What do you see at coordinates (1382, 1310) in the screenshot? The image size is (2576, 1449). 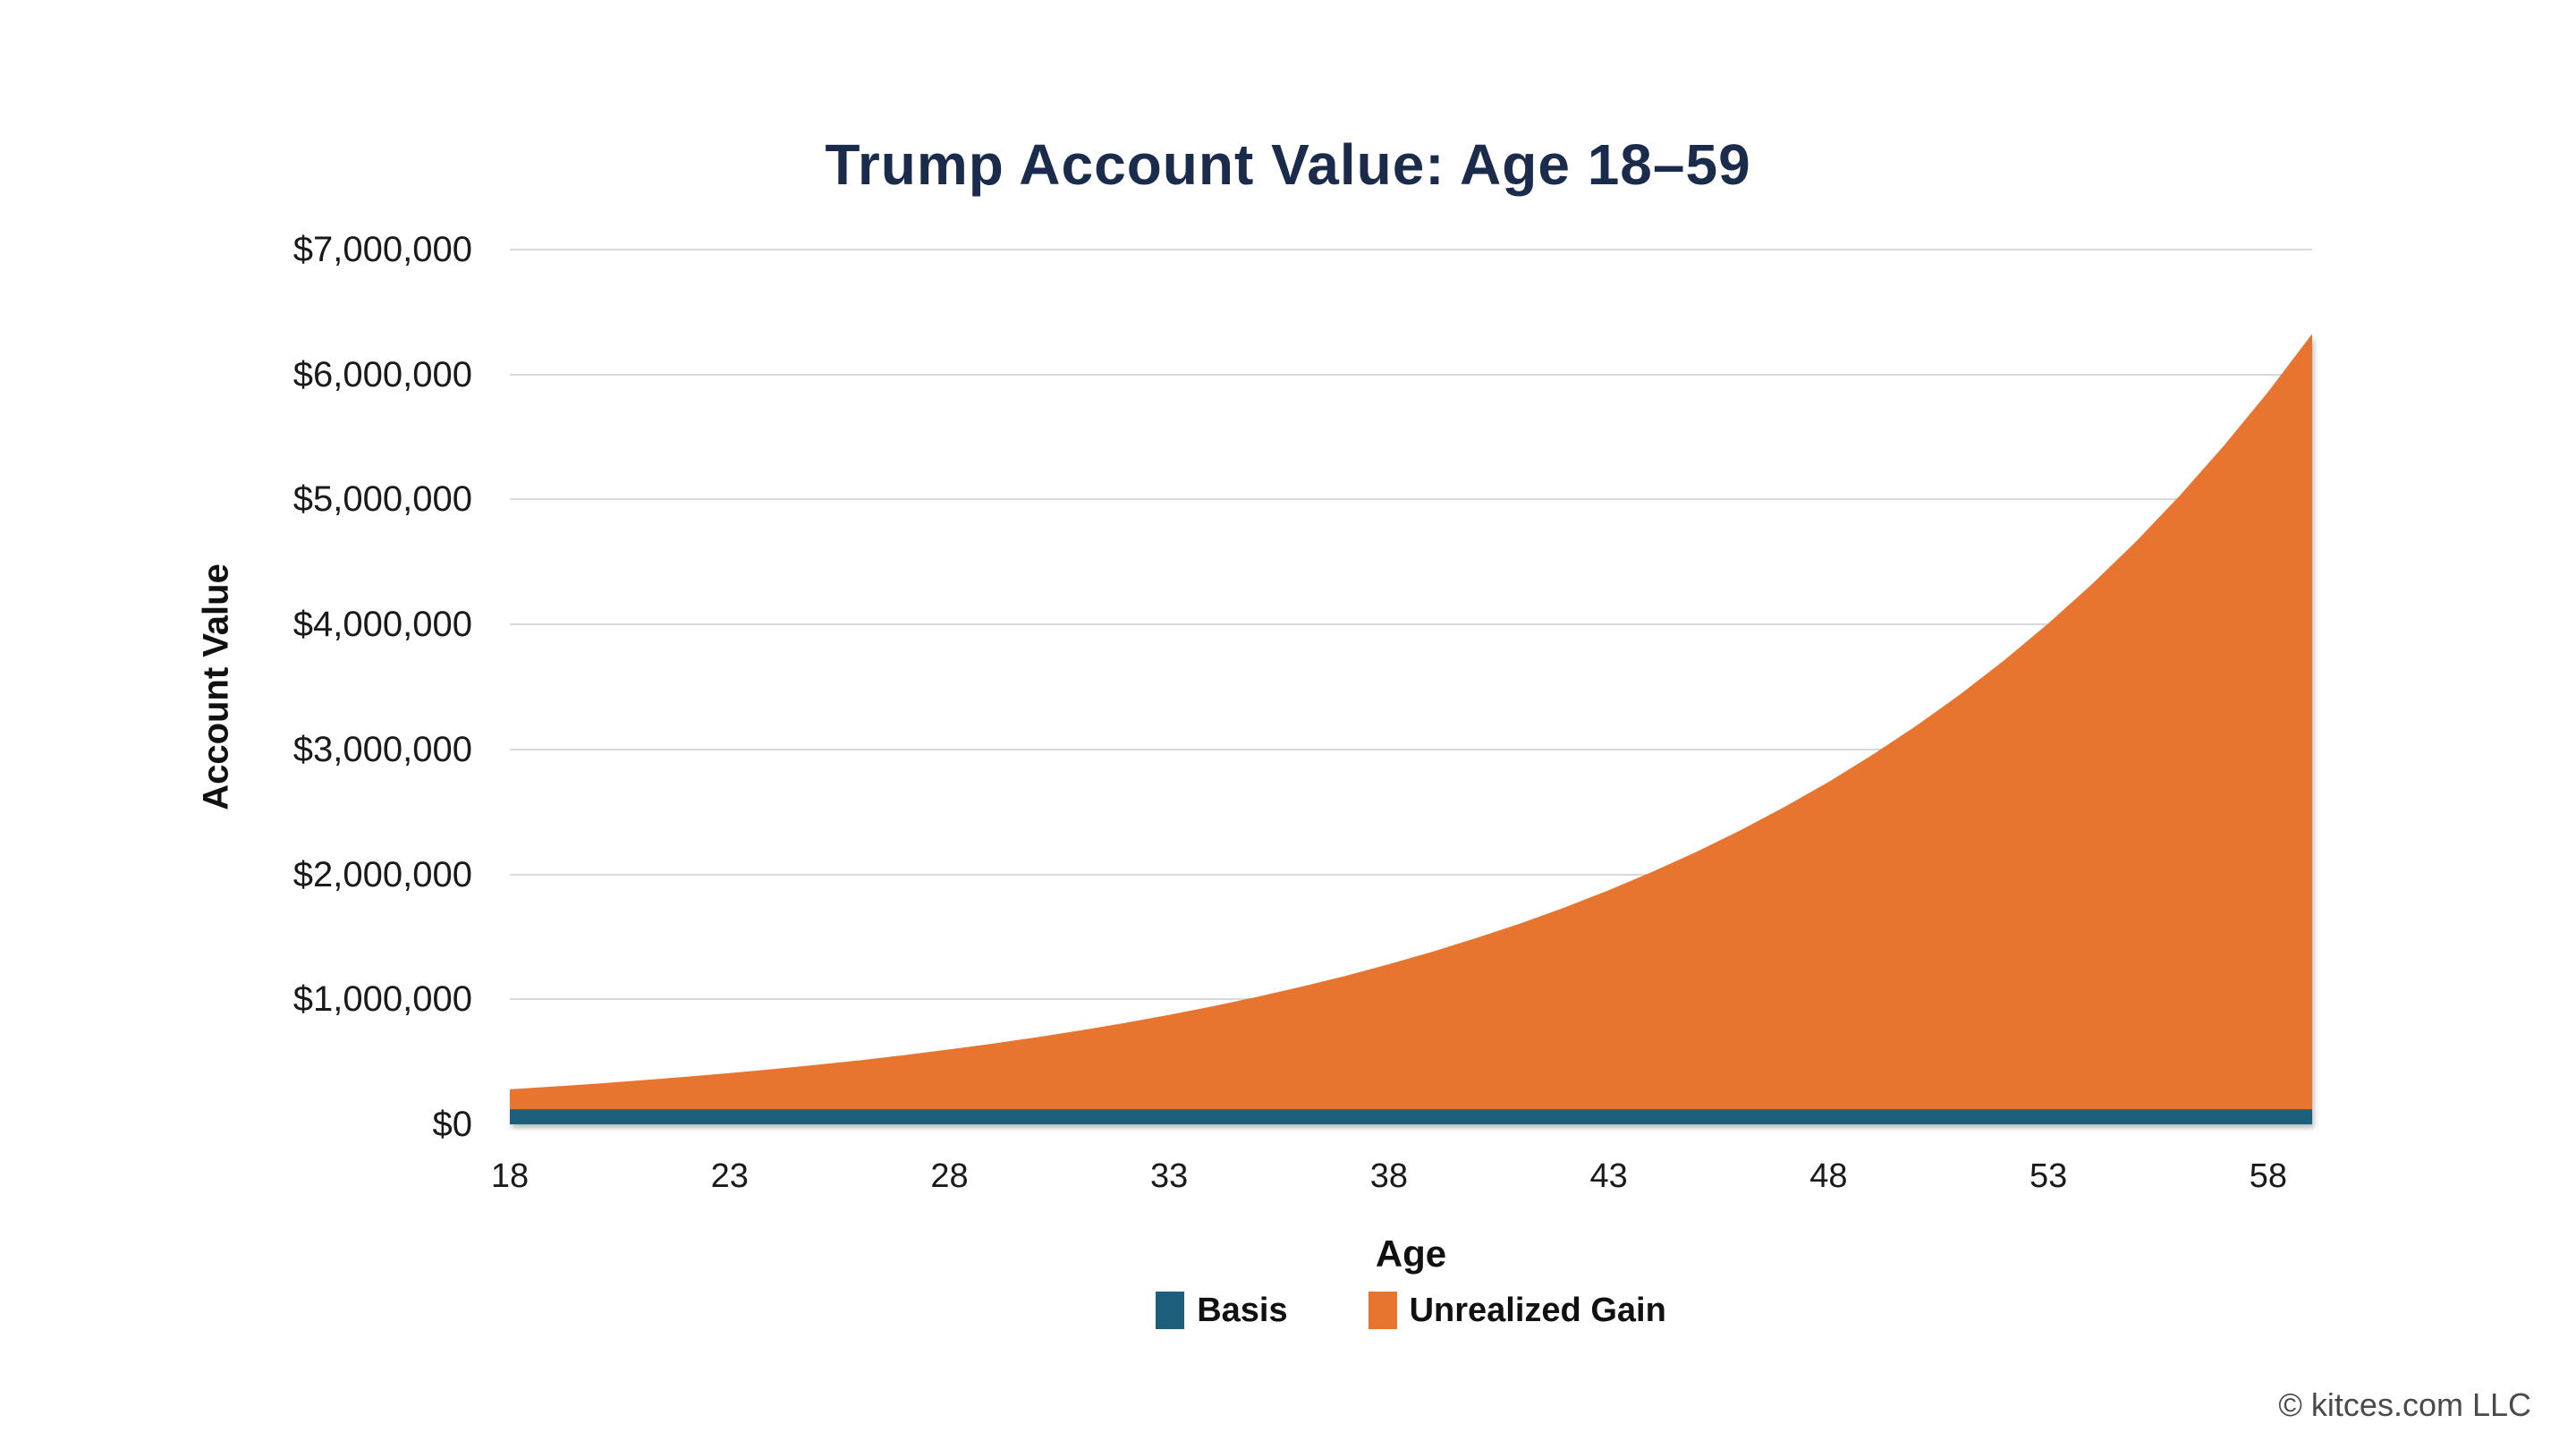 I see `unrealized-gain-swatch-icon` at bounding box center [1382, 1310].